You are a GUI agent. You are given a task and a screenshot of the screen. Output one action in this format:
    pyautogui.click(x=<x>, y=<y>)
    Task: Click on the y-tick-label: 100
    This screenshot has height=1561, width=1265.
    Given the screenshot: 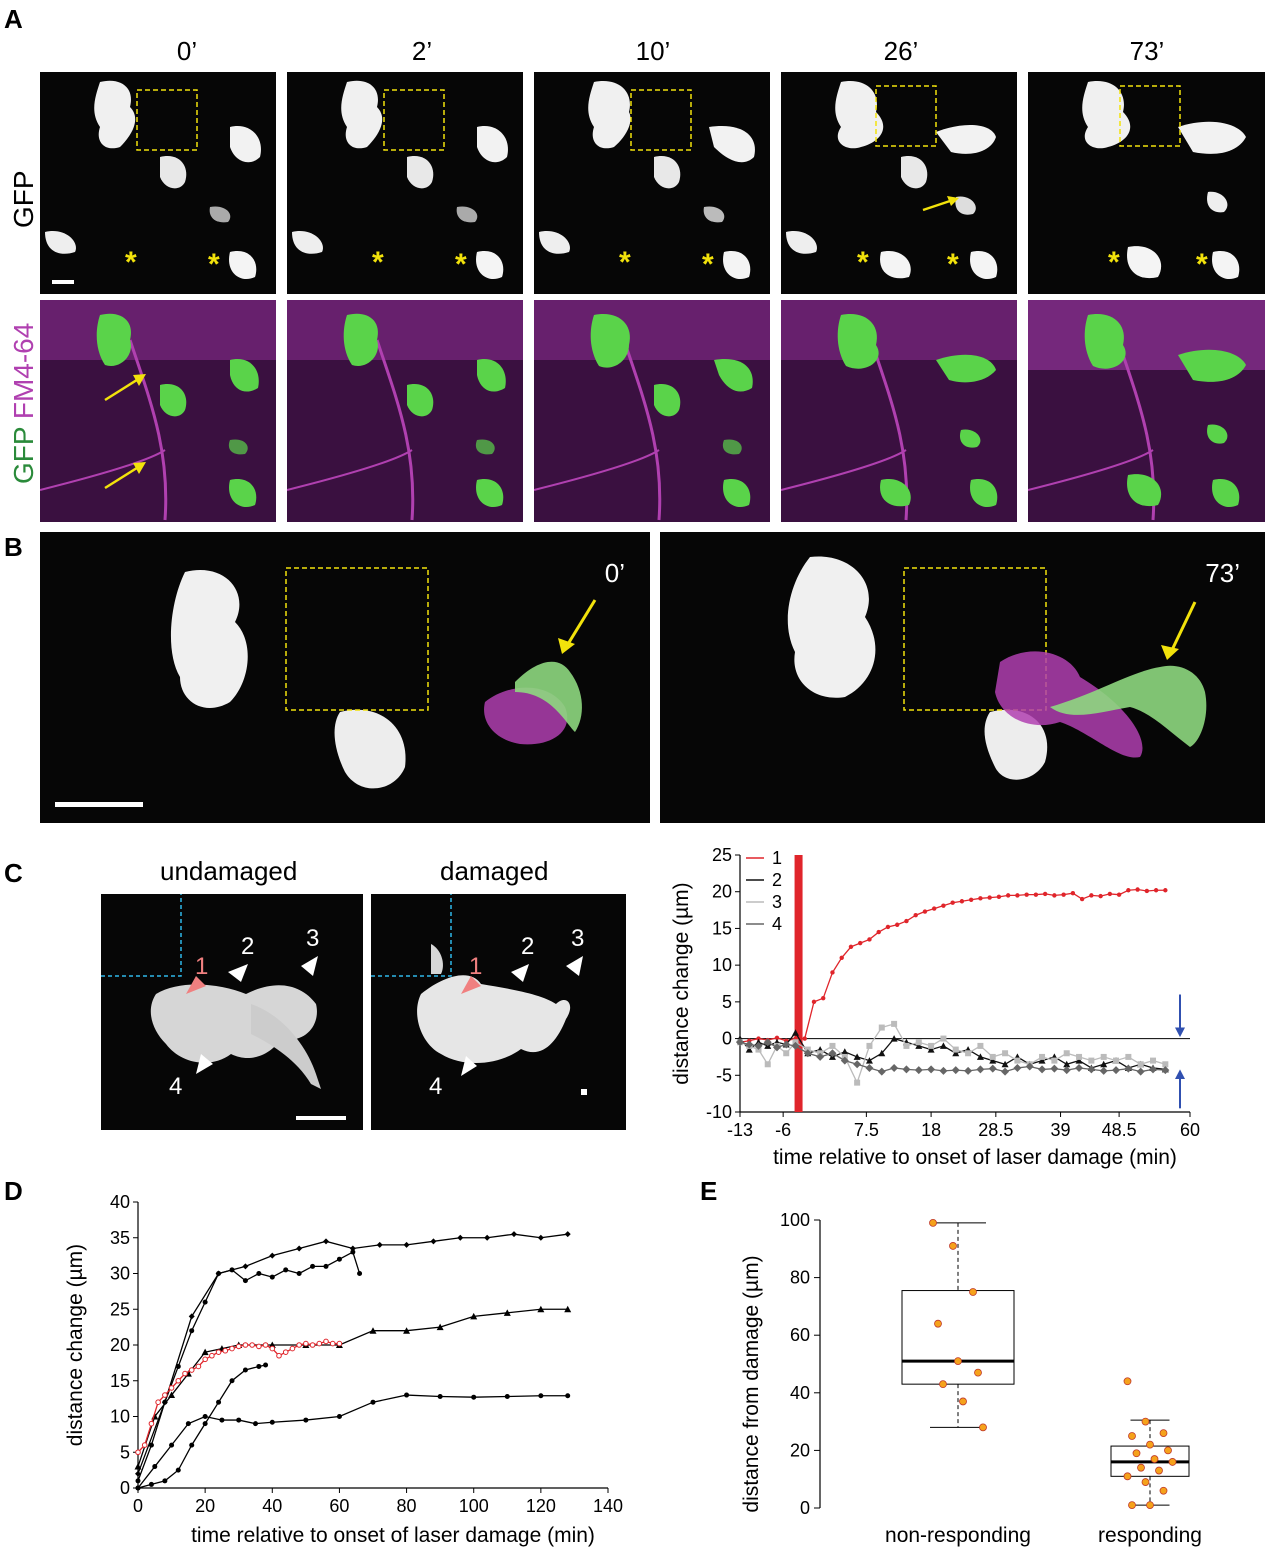 What is the action you would take?
    pyautogui.click(x=795, y=1220)
    